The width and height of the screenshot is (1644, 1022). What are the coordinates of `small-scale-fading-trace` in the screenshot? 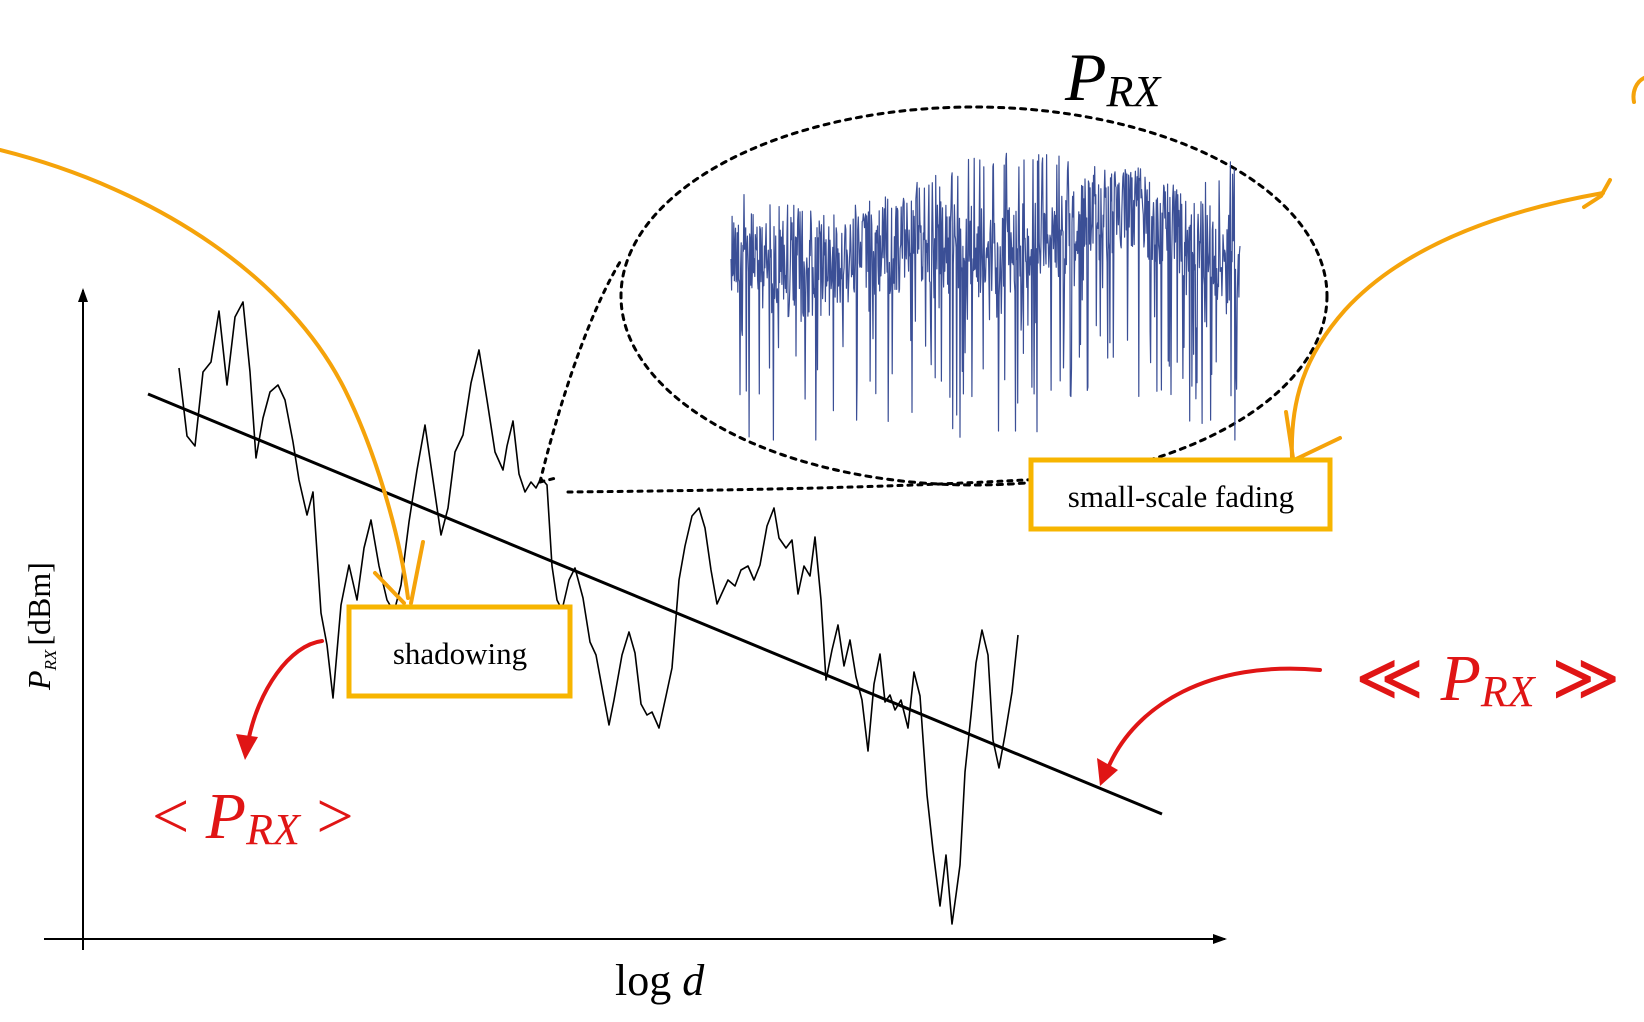 It's located at (985, 296).